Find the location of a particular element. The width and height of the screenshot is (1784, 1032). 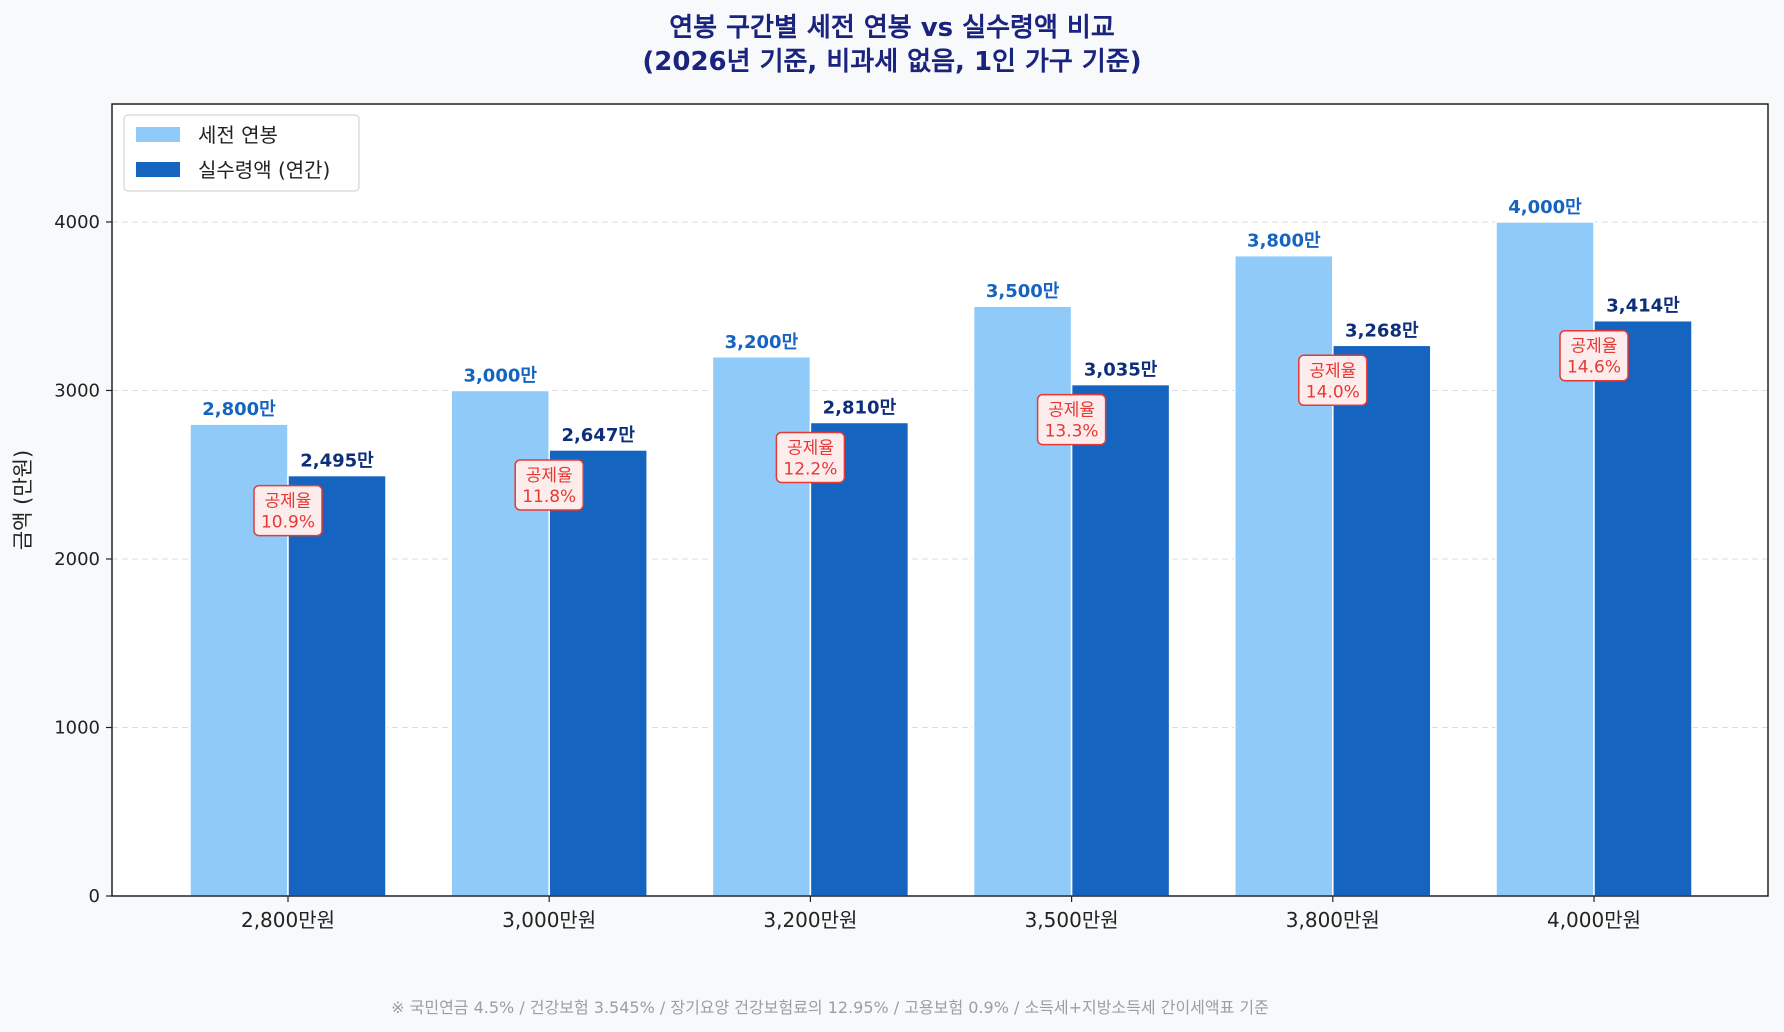

value-label-gross: 2,800만 is located at coordinates (239, 409).